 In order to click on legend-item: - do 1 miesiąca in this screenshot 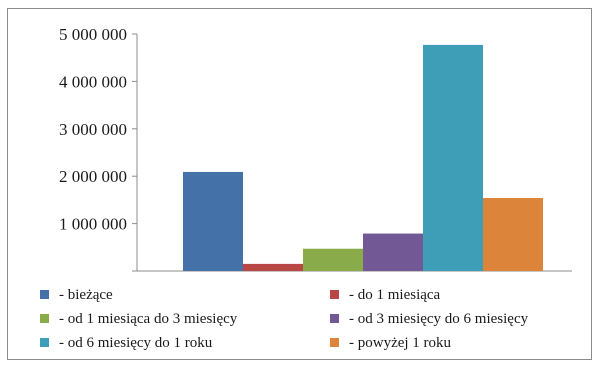, I will do `click(385, 295)`.